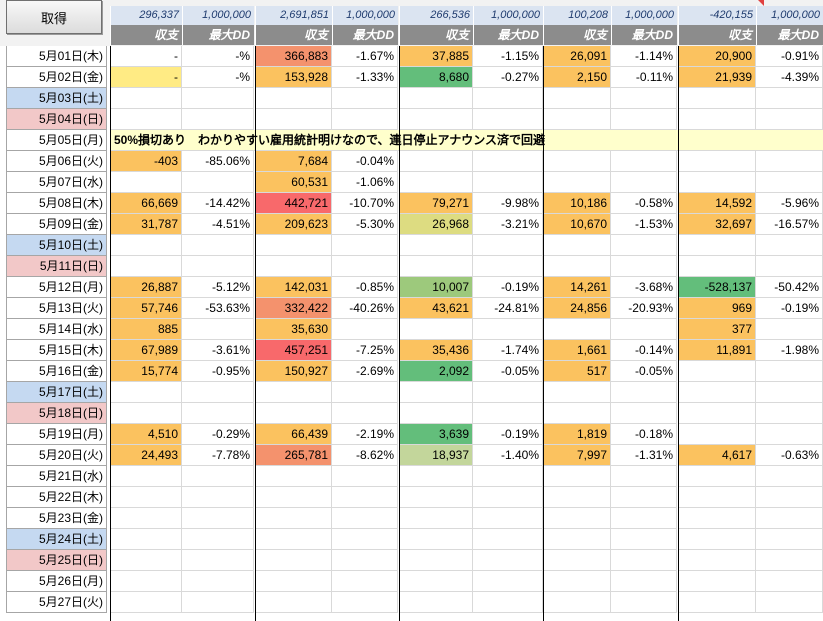  Describe the element at coordinates (56, 329) in the screenshot. I see `date-cell: 5月14日(水)` at that location.